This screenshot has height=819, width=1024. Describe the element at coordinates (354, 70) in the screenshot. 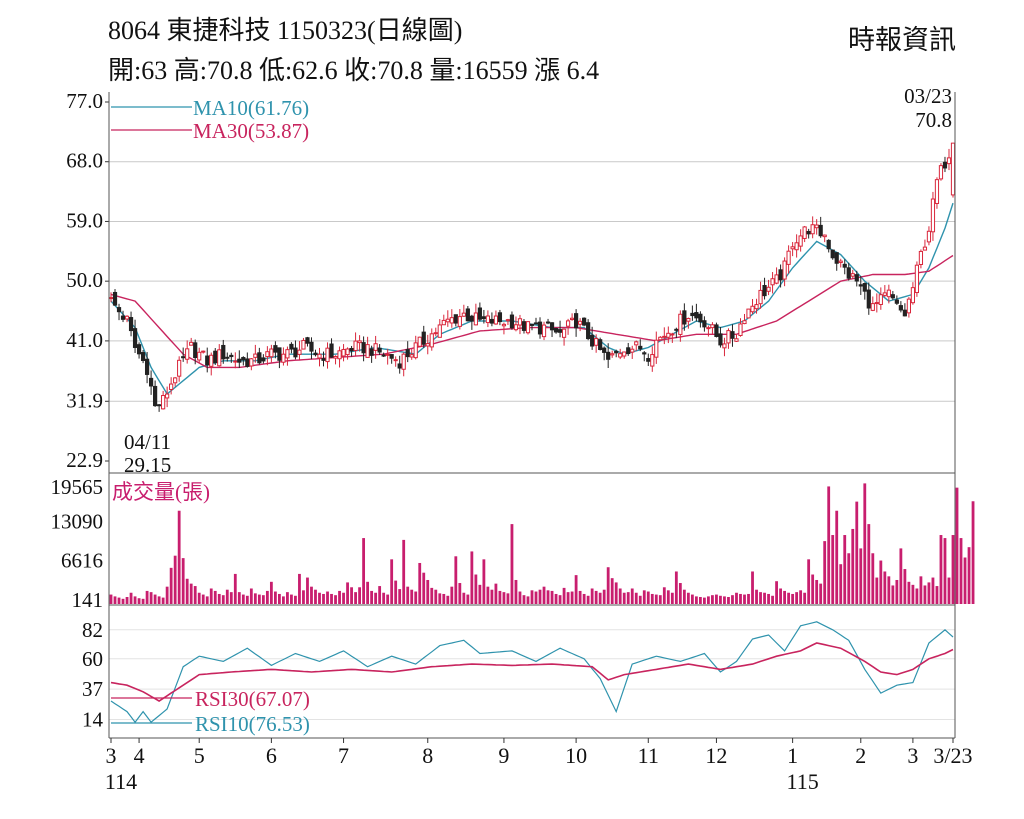

I see `price-stats: 開:63 高:70.8 低:62.6 收:70.8 量:16559 漲 6.4` at that location.